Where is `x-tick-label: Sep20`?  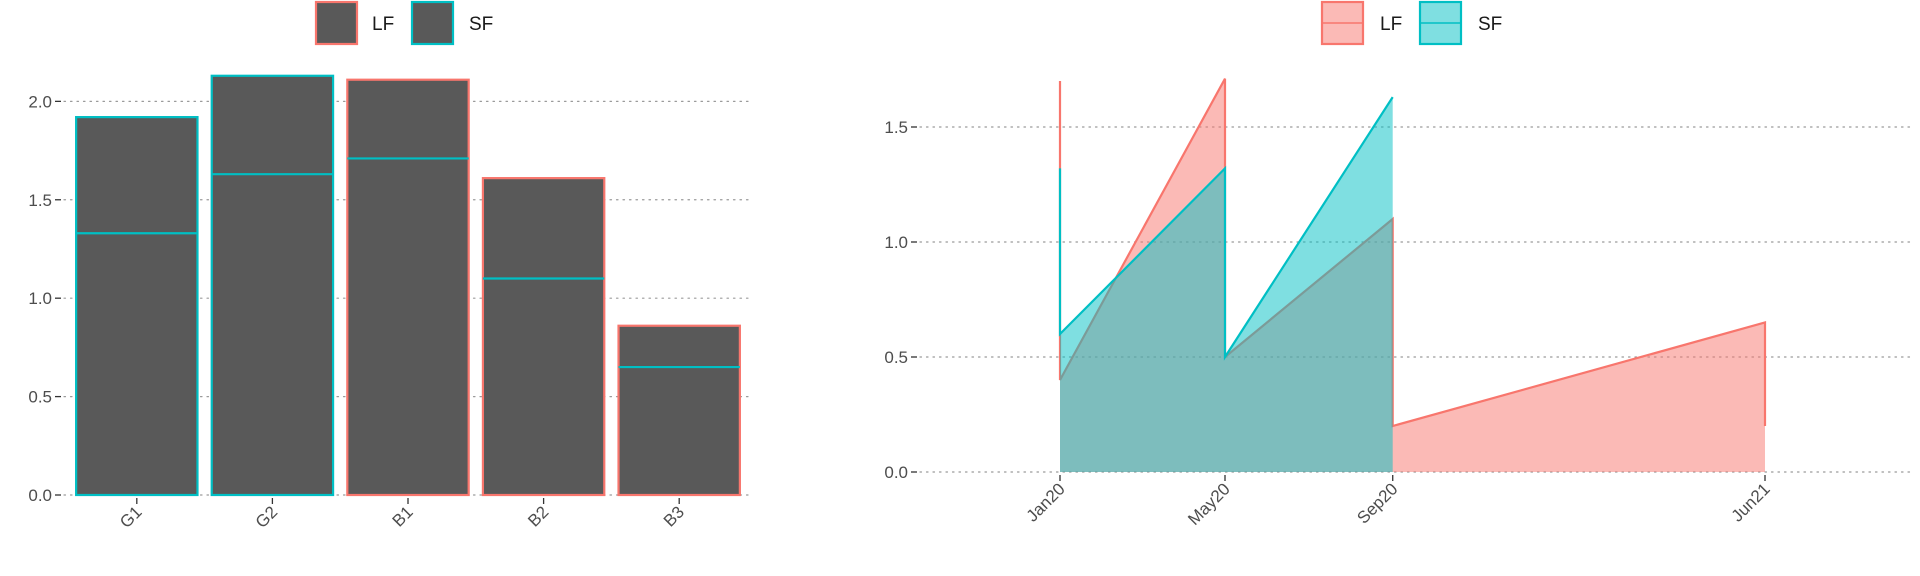
x-tick-label: Sep20 is located at coordinates (1377, 503).